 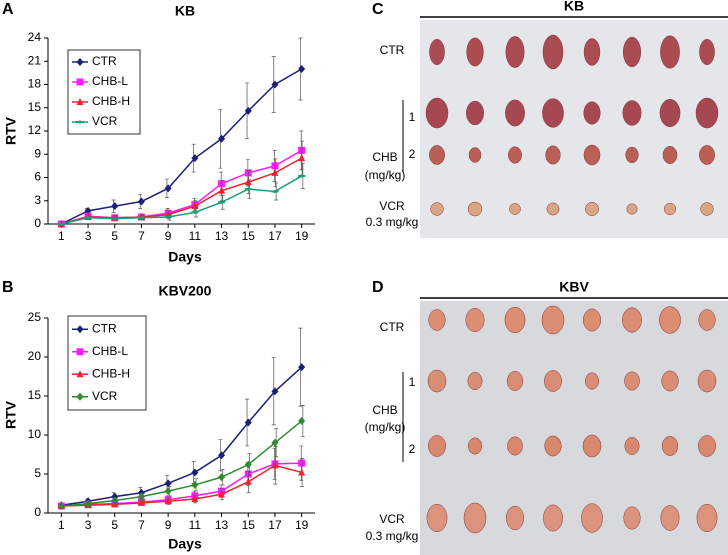 What do you see at coordinates (37, 200) in the screenshot?
I see `y-tick-label: 3` at bounding box center [37, 200].